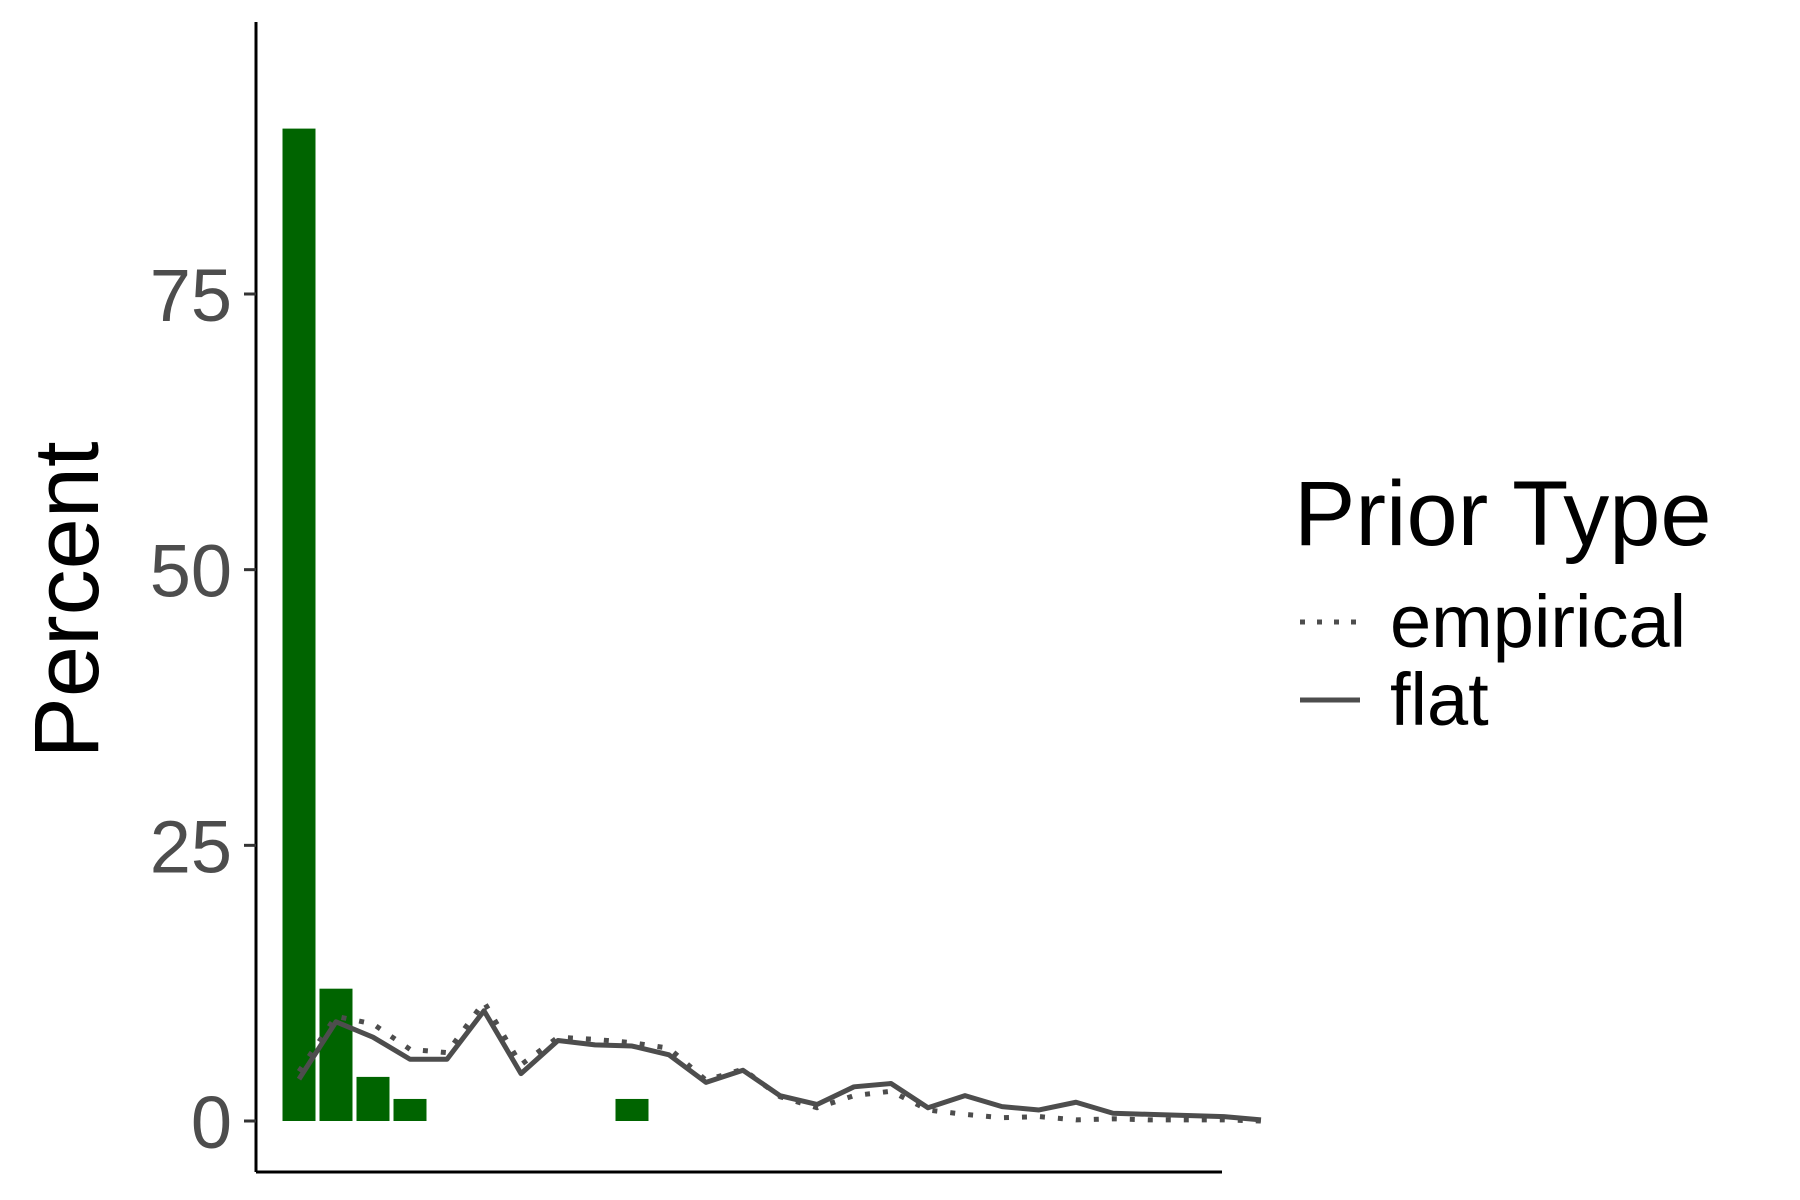  Describe the element at coordinates (1439, 699) in the screenshot. I see `legend-label-flat: flat` at that location.